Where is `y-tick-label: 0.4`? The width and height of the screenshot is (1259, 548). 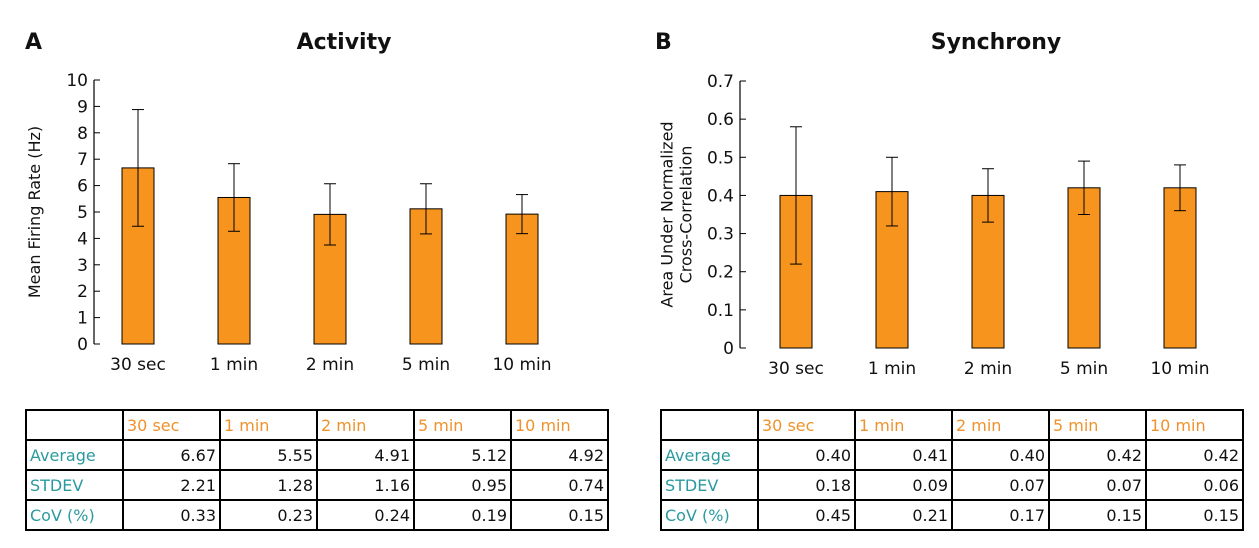 y-tick-label: 0.4 is located at coordinates (720, 196).